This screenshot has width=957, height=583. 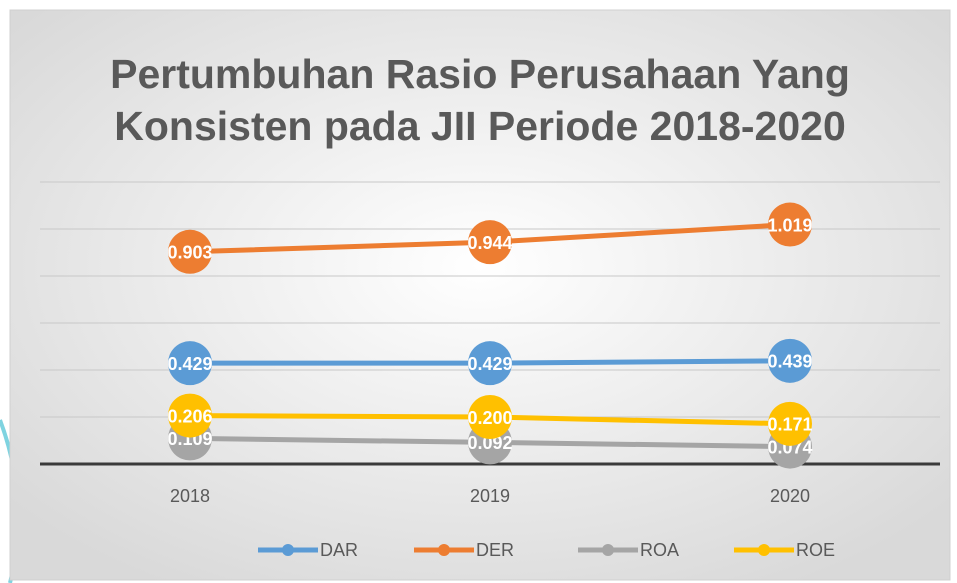 I want to click on legend-label: ROA, so click(x=659, y=550).